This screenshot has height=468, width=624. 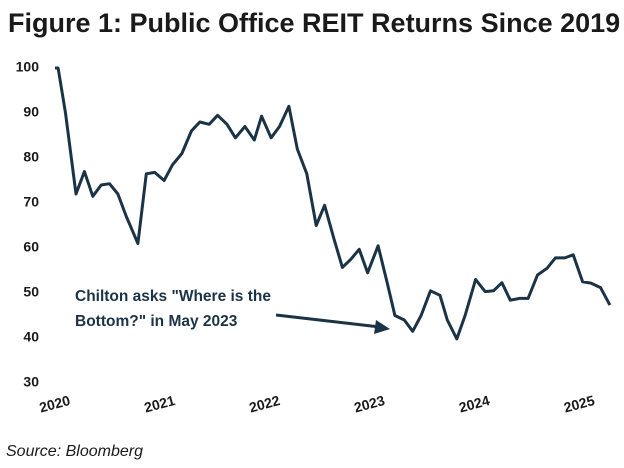 What do you see at coordinates (173, 296) in the screenshot?
I see `annotation-line: Chilton asks "Where is the` at bounding box center [173, 296].